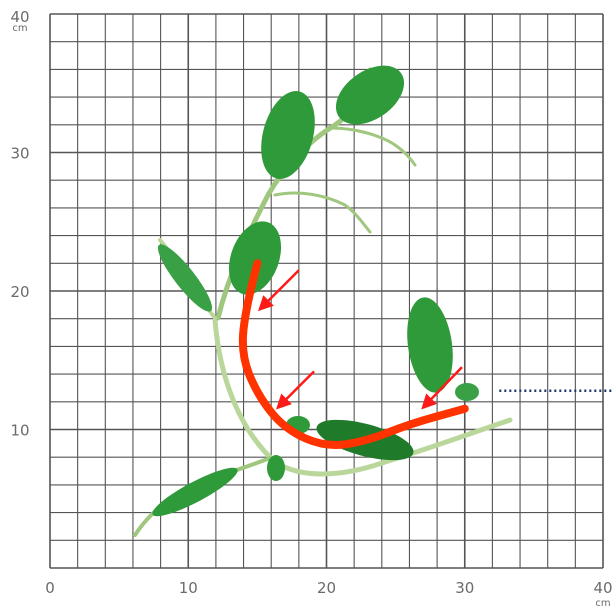 The height and width of the screenshot is (611, 615). Describe the element at coordinates (372, 146) in the screenshot. I see `top-right-branch` at that location.